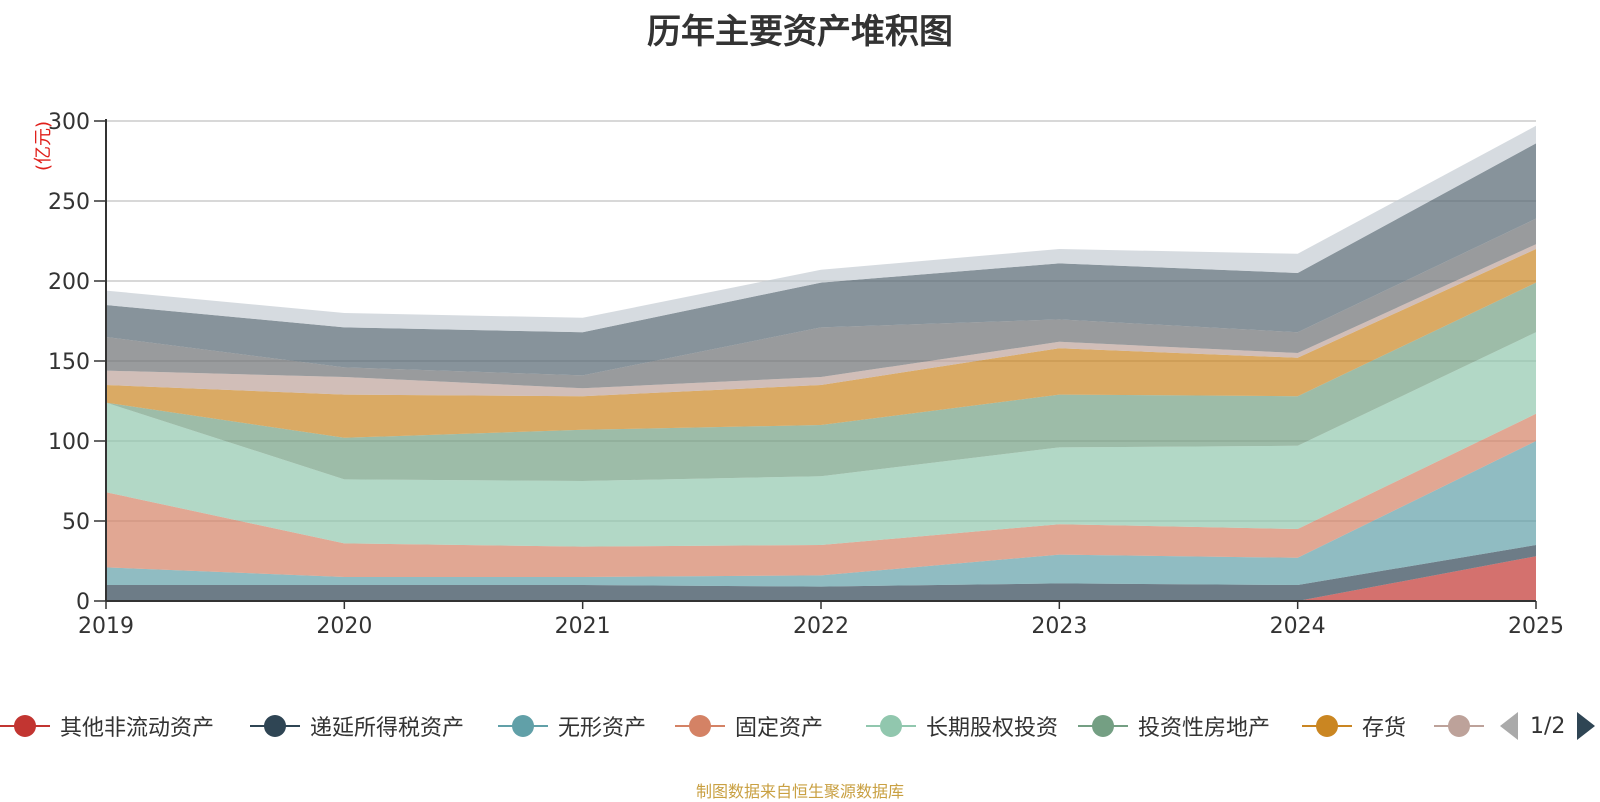 This screenshot has width=1600, height=802. Describe the element at coordinates (1536, 626) in the screenshot. I see `x-tick-label: 2025` at that location.